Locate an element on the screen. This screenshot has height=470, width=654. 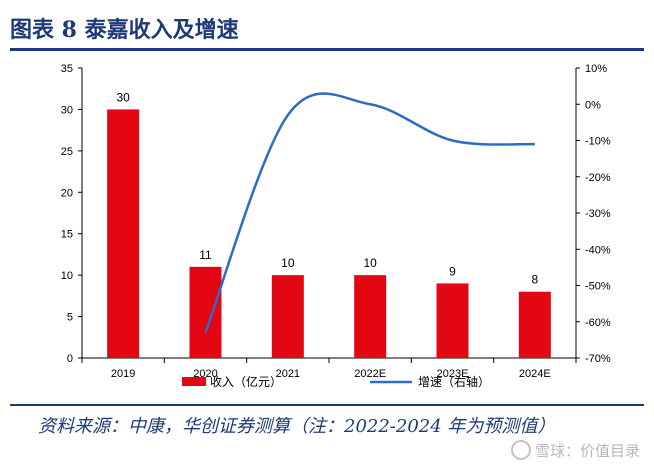
right-axis-tick-label: 0% is located at coordinates (593, 105).